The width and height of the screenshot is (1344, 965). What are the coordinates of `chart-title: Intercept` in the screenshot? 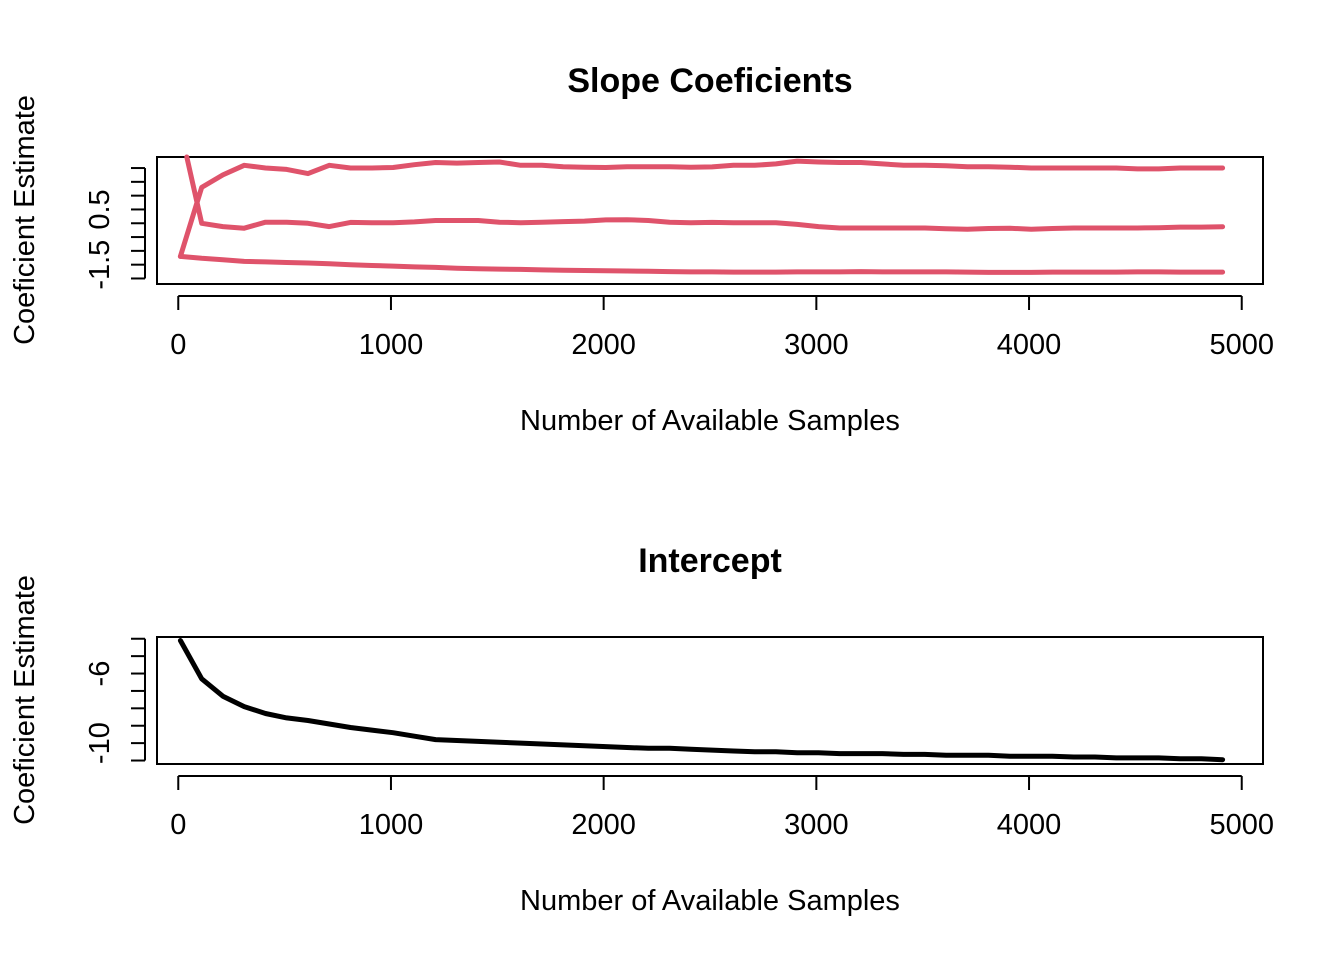 It's located at (710, 561).